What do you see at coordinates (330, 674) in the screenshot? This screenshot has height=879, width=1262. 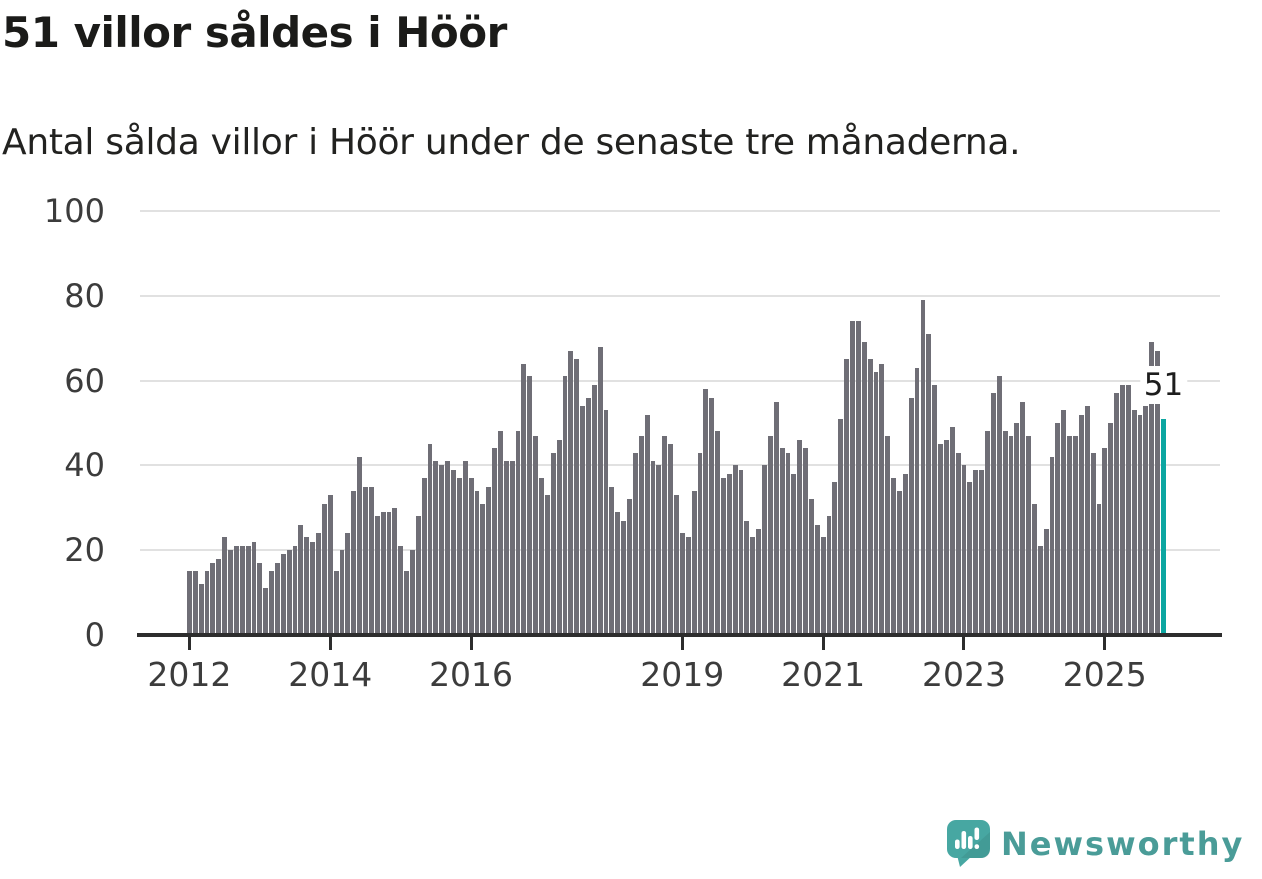 I see `x-axis-tick-label: 2014` at bounding box center [330, 674].